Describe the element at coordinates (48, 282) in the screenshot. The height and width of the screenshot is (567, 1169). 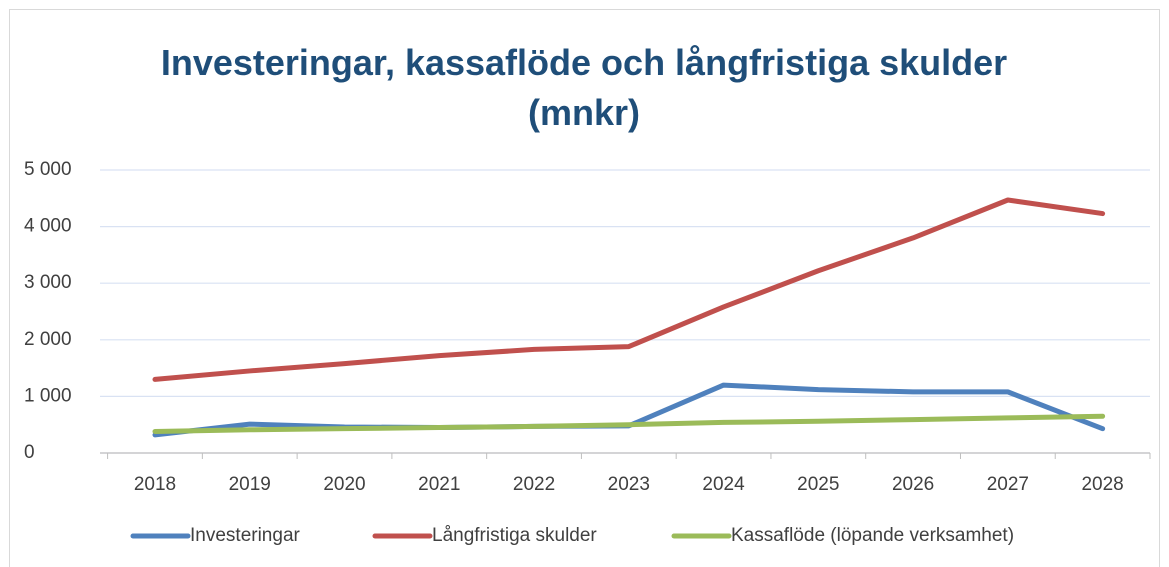
I see `y-tick-label: 3 000` at that location.